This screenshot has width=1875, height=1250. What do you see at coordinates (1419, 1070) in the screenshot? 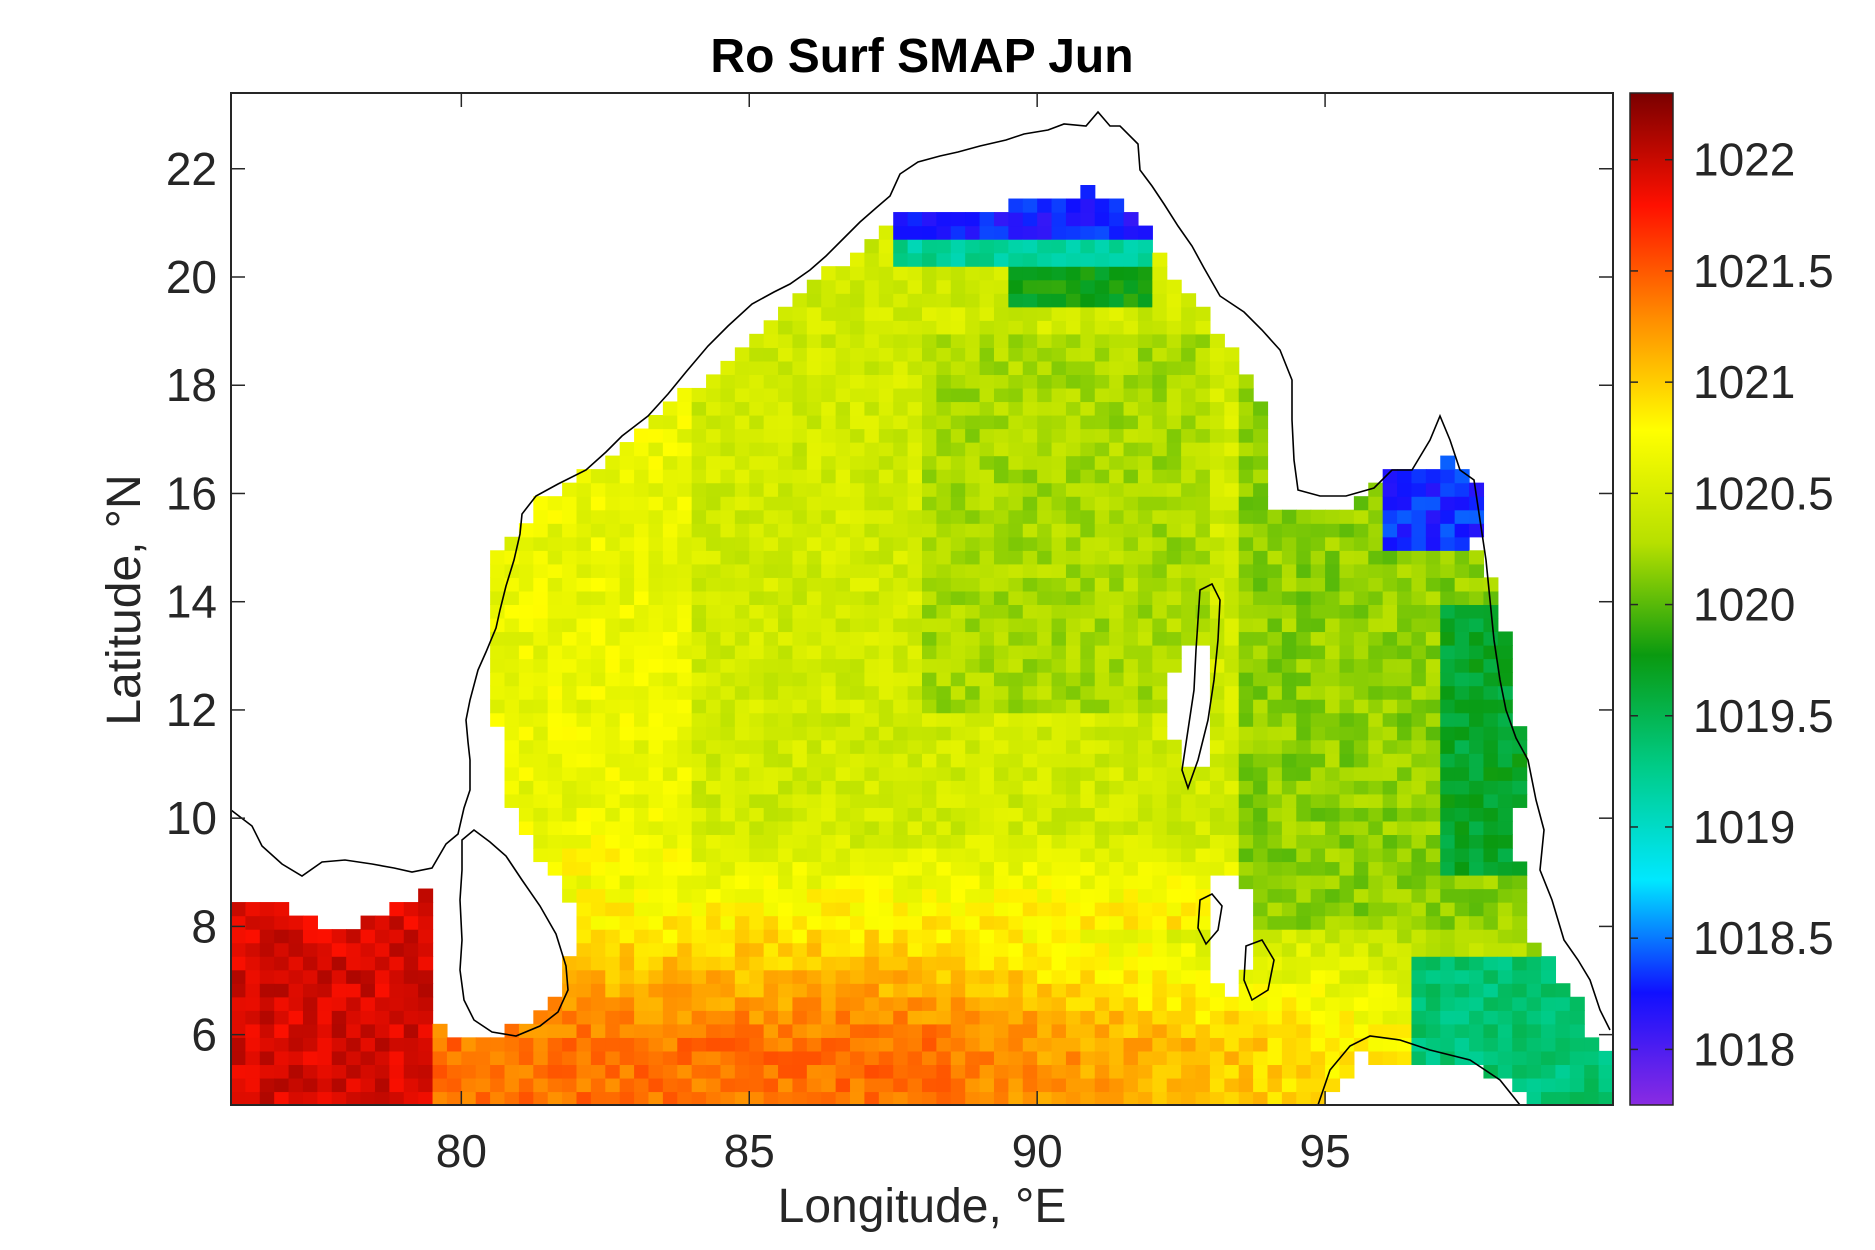
I see `sumatra-coastline` at bounding box center [1419, 1070].